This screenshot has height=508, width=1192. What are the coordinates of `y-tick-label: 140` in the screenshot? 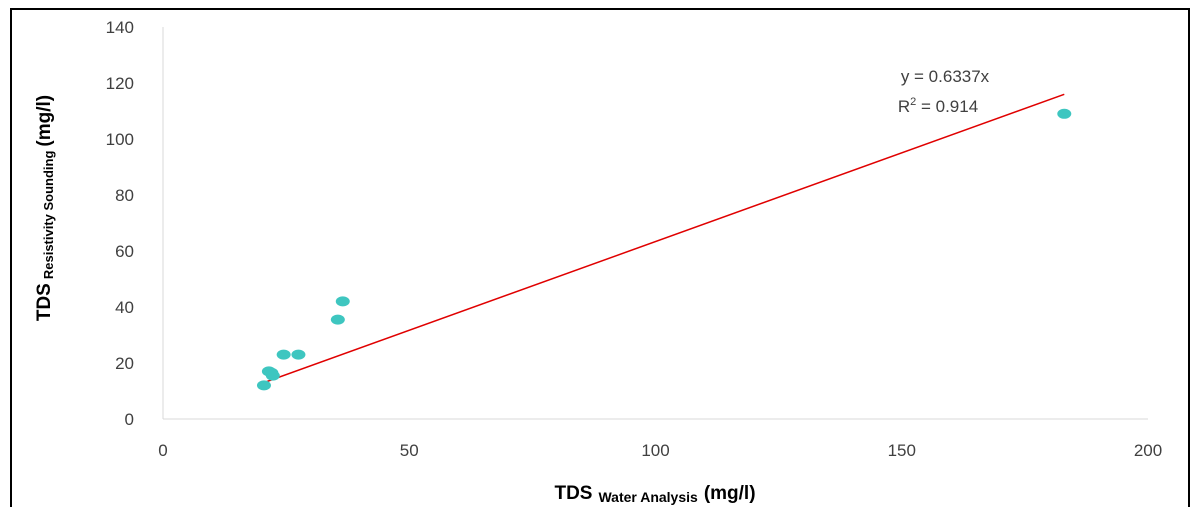 It's located at (120, 27).